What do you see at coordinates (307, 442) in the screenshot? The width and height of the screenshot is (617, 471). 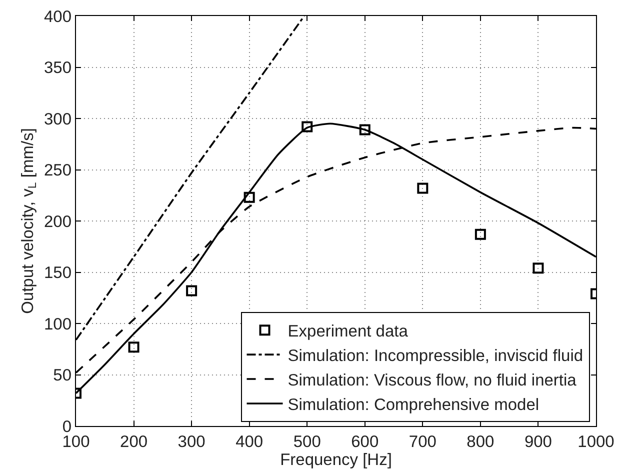 I see `x-tick-label: 500` at bounding box center [307, 442].